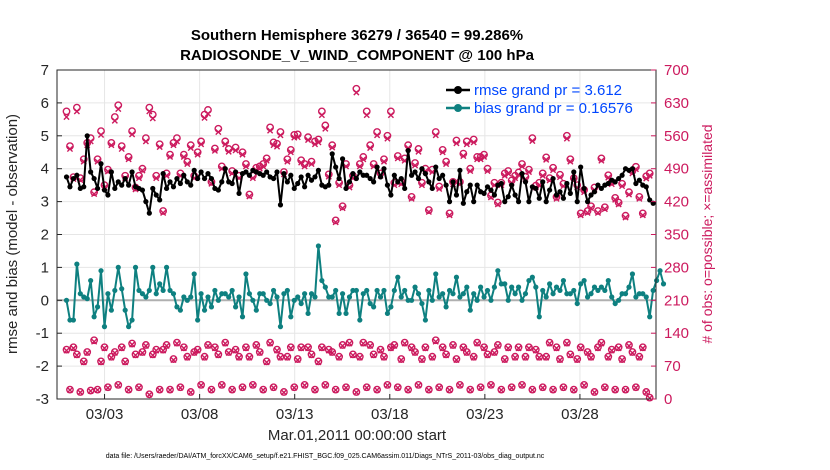  Describe the element at coordinates (365, 286) in the screenshot. I see `bias-series` at that location.